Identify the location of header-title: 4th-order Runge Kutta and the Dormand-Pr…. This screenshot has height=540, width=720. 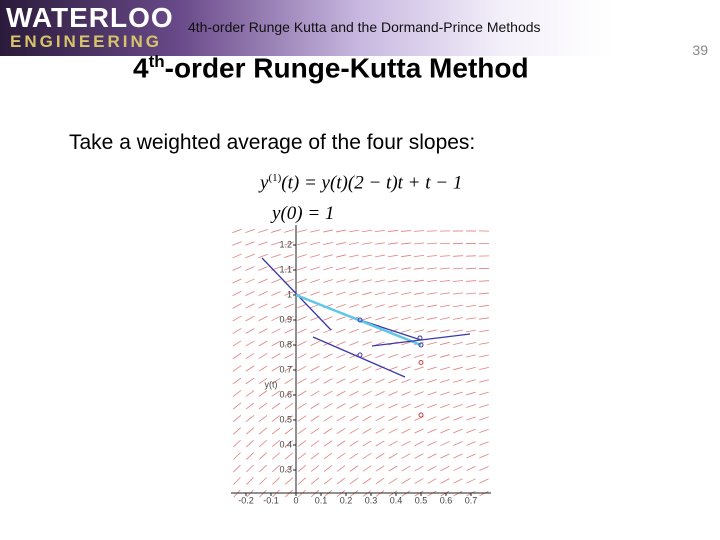
(364, 27).